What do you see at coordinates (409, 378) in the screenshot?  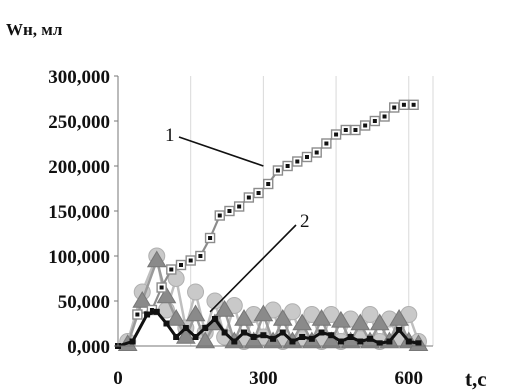 I see `x-tick-label-2: 600` at bounding box center [409, 378].